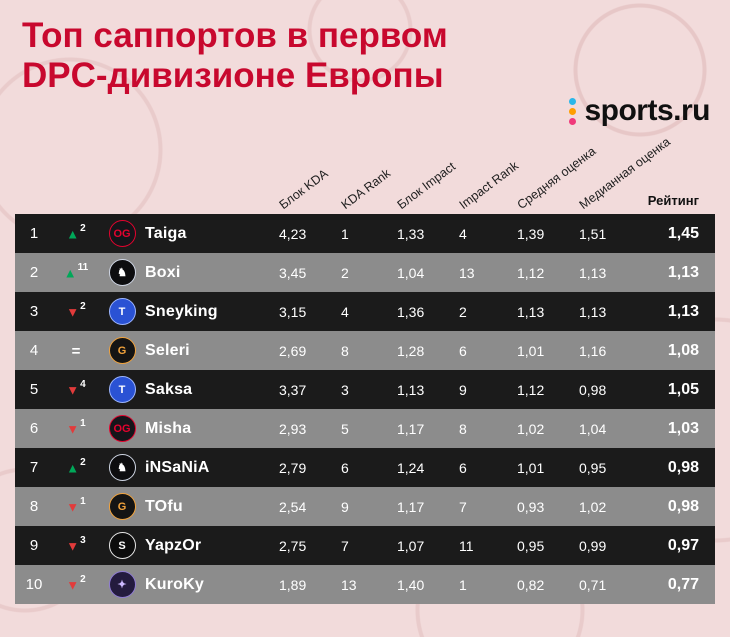 The image size is (730, 637). What do you see at coordinates (639, 111) in the screenshot?
I see `sportsru-logo: sports.ru` at bounding box center [639, 111].